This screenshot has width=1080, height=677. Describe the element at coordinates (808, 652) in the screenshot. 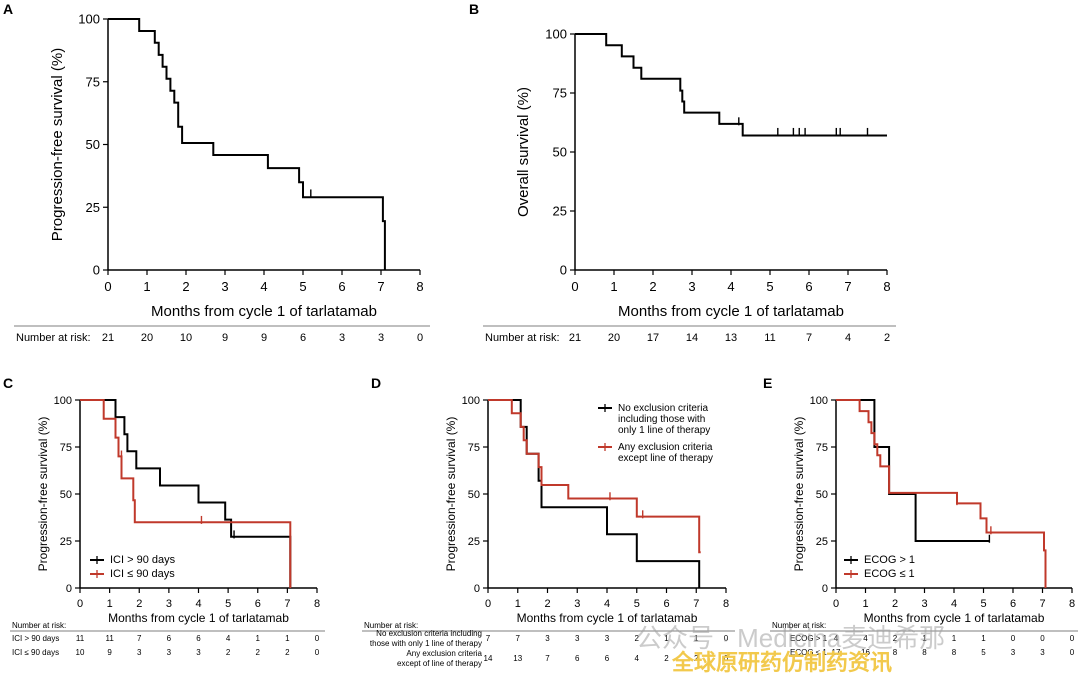

I see `risk-row-name: ECOG ≤ 1` at that location.